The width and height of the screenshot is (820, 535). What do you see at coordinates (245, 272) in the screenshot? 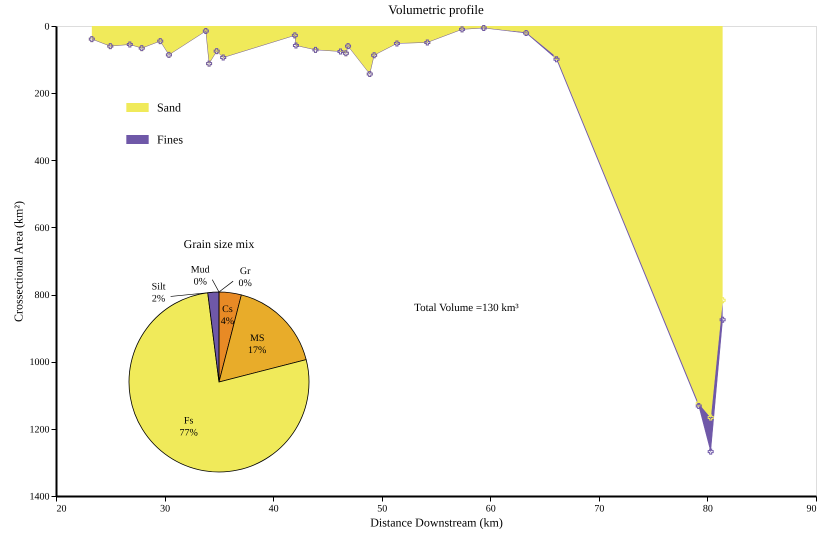
I see `category-label: Gr` at bounding box center [245, 272].